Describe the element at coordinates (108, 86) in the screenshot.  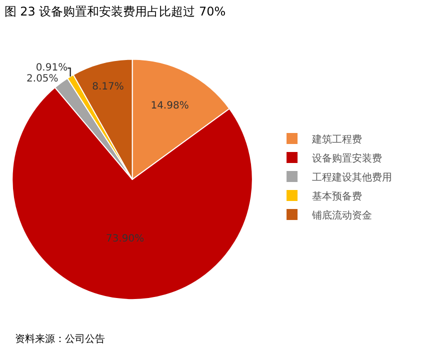
I see `data-label: 8.17%` at that location.